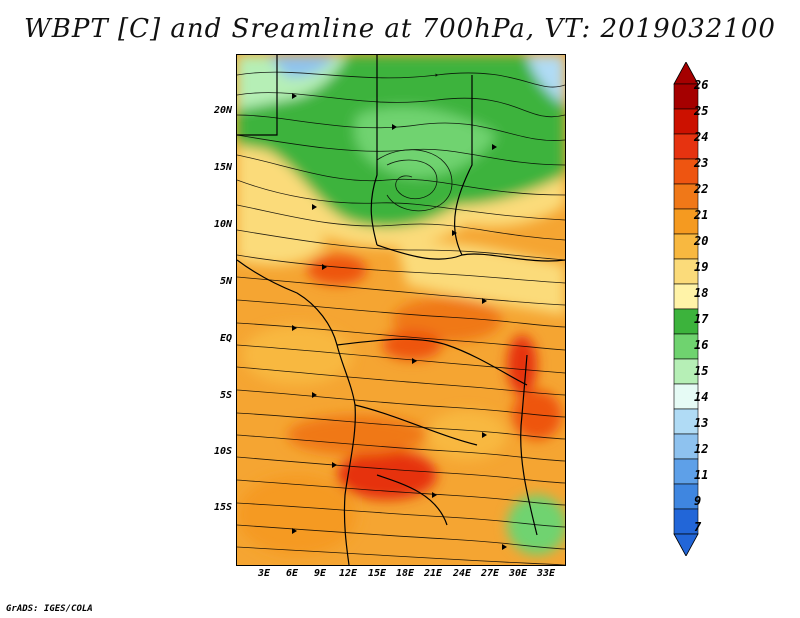 Image resolution: width=800 pixels, height=618 pixels. I want to click on lat-label-10s: 10S, so click(222, 451).